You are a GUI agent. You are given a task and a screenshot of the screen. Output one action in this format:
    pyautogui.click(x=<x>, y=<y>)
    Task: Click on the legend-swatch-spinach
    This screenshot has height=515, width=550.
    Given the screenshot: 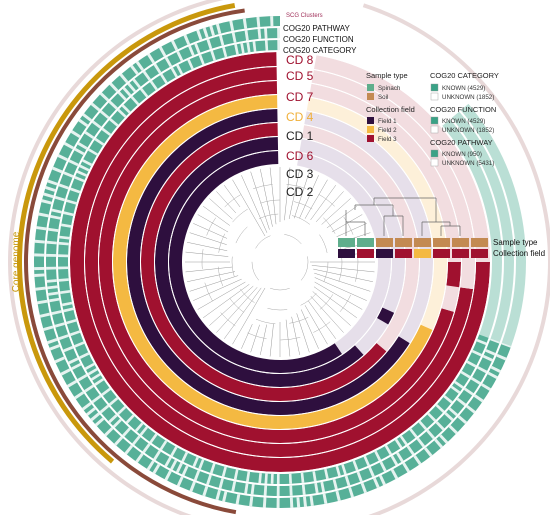 What is the action you would take?
    pyautogui.click(x=370, y=87)
    